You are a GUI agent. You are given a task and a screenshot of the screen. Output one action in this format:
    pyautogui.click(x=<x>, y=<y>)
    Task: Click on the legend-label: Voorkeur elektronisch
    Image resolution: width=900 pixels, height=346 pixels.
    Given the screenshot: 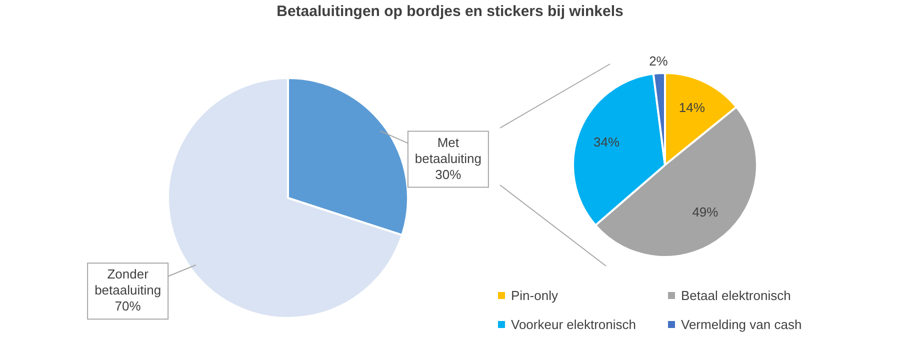 What is the action you would take?
    pyautogui.click(x=573, y=324)
    